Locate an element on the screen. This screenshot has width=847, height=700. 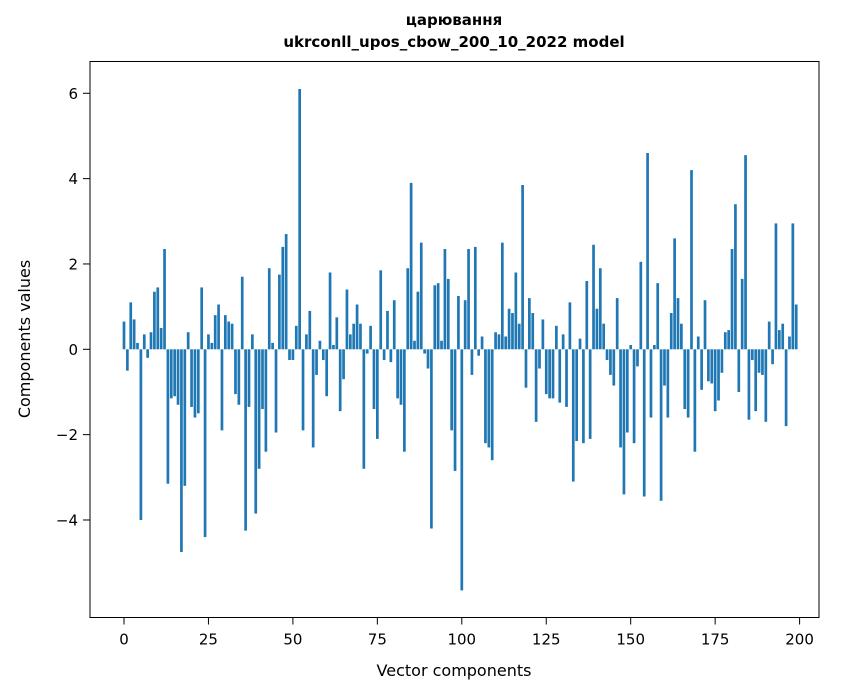
x-tick-label: 75 is located at coordinates (377, 640).